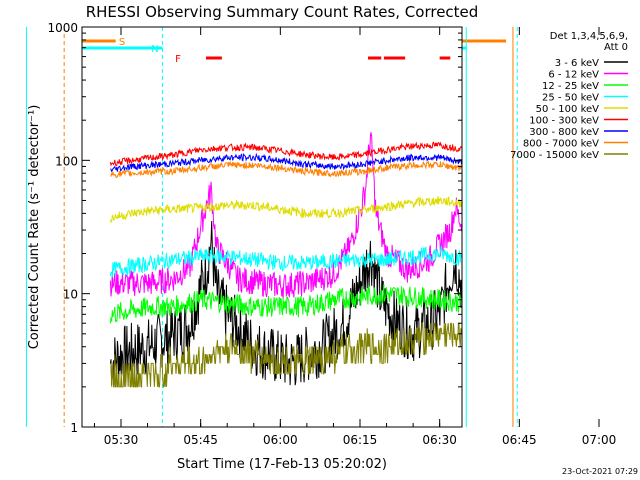 The width and height of the screenshot is (640, 480). Describe the element at coordinates (573, 75) in the screenshot. I see `legend-label-2: 6 - 12 keV` at that location.